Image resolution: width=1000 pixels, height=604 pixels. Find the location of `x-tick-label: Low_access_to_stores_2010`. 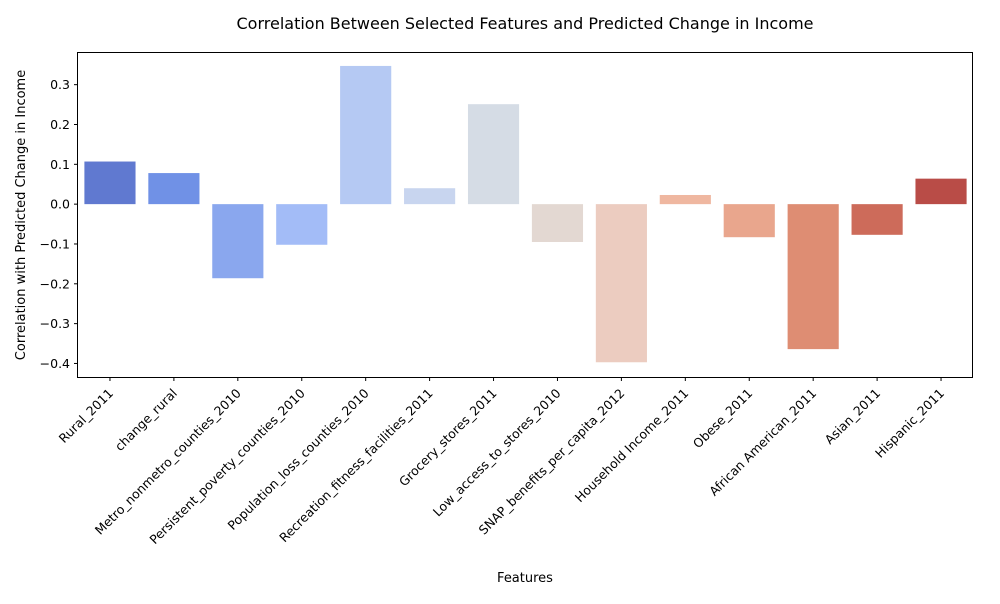

x-tick-label: Low_access_to_stores_2010 is located at coordinates (497, 452).